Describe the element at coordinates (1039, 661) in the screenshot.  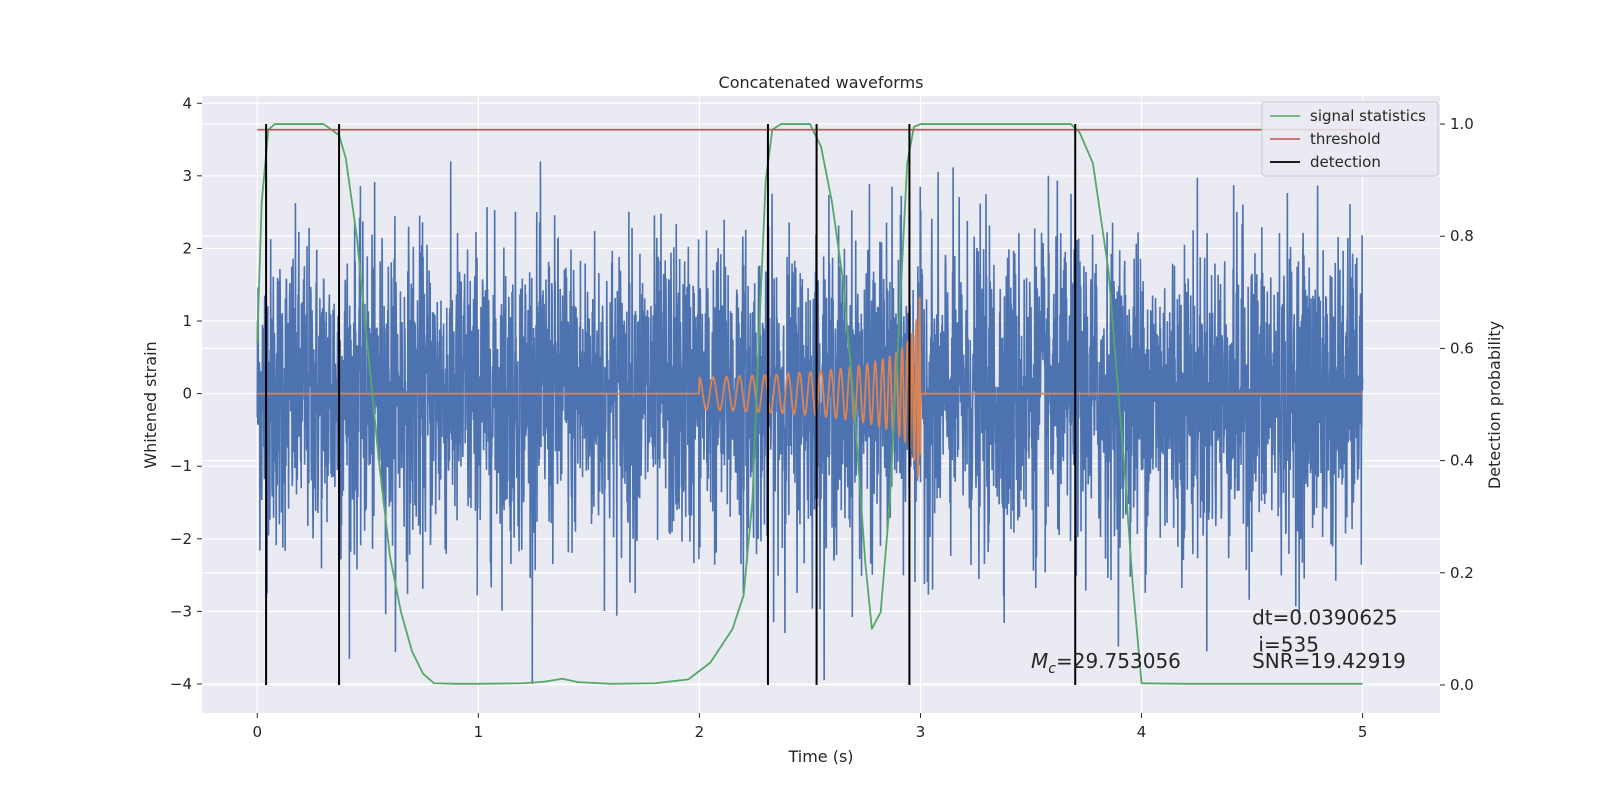
I see `annotation-symbol: M` at that location.